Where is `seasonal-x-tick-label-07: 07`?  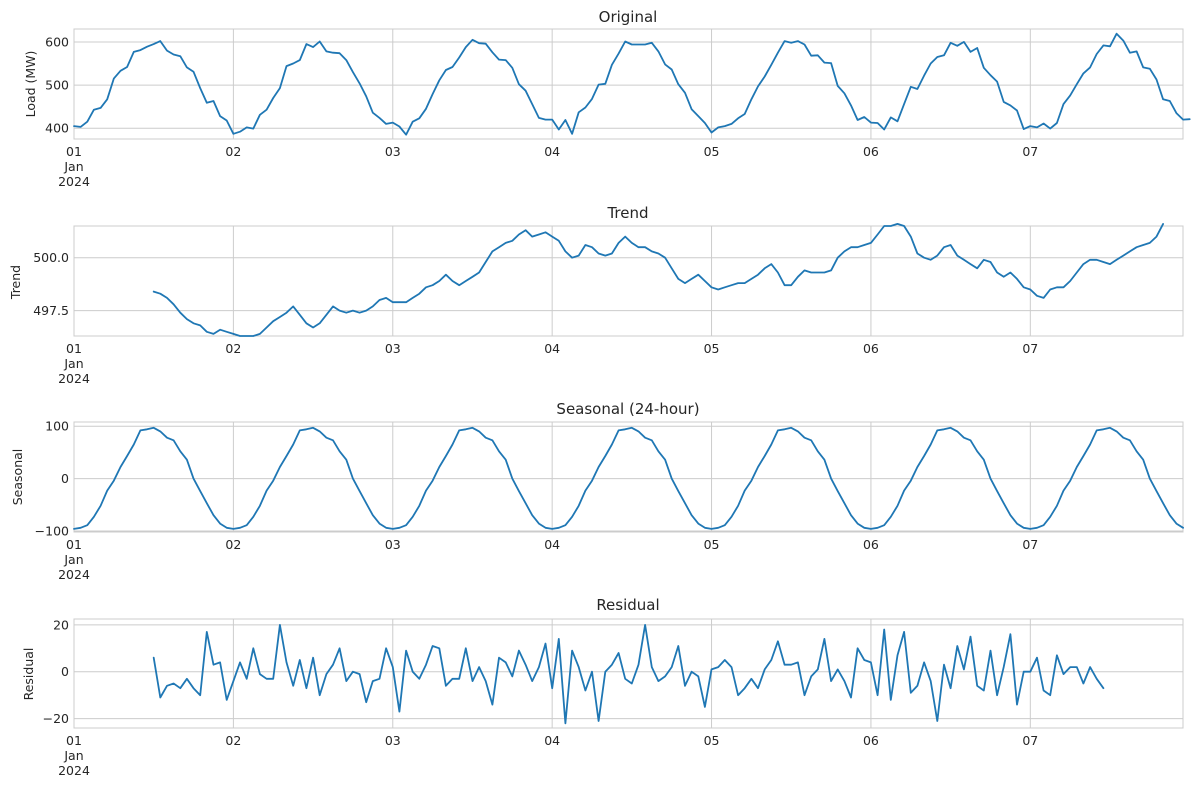
seasonal-x-tick-label-07: 07 is located at coordinates (1030, 544).